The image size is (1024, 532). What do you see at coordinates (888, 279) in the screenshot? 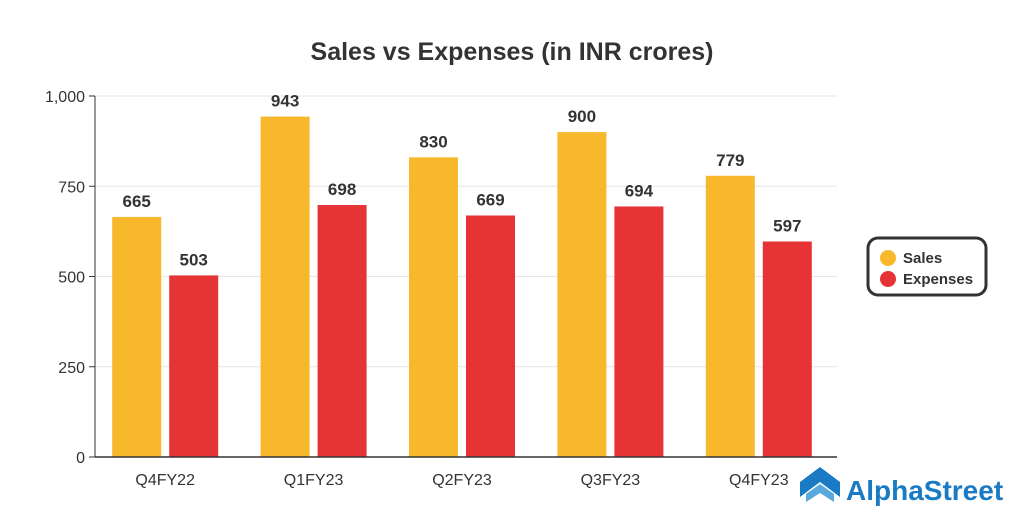
I see `legend-marker-expenses` at bounding box center [888, 279].